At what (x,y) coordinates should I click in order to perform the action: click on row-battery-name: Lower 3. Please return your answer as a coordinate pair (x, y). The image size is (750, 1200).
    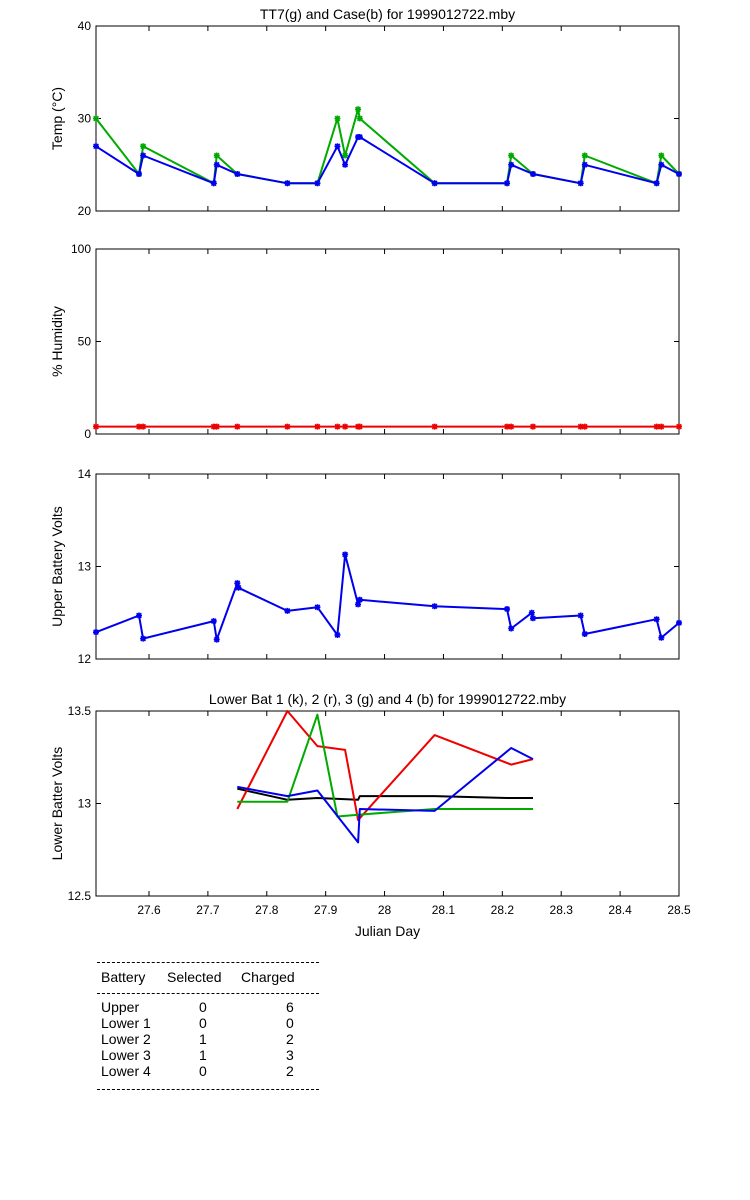
    Looking at the image, I should click on (126, 1055).